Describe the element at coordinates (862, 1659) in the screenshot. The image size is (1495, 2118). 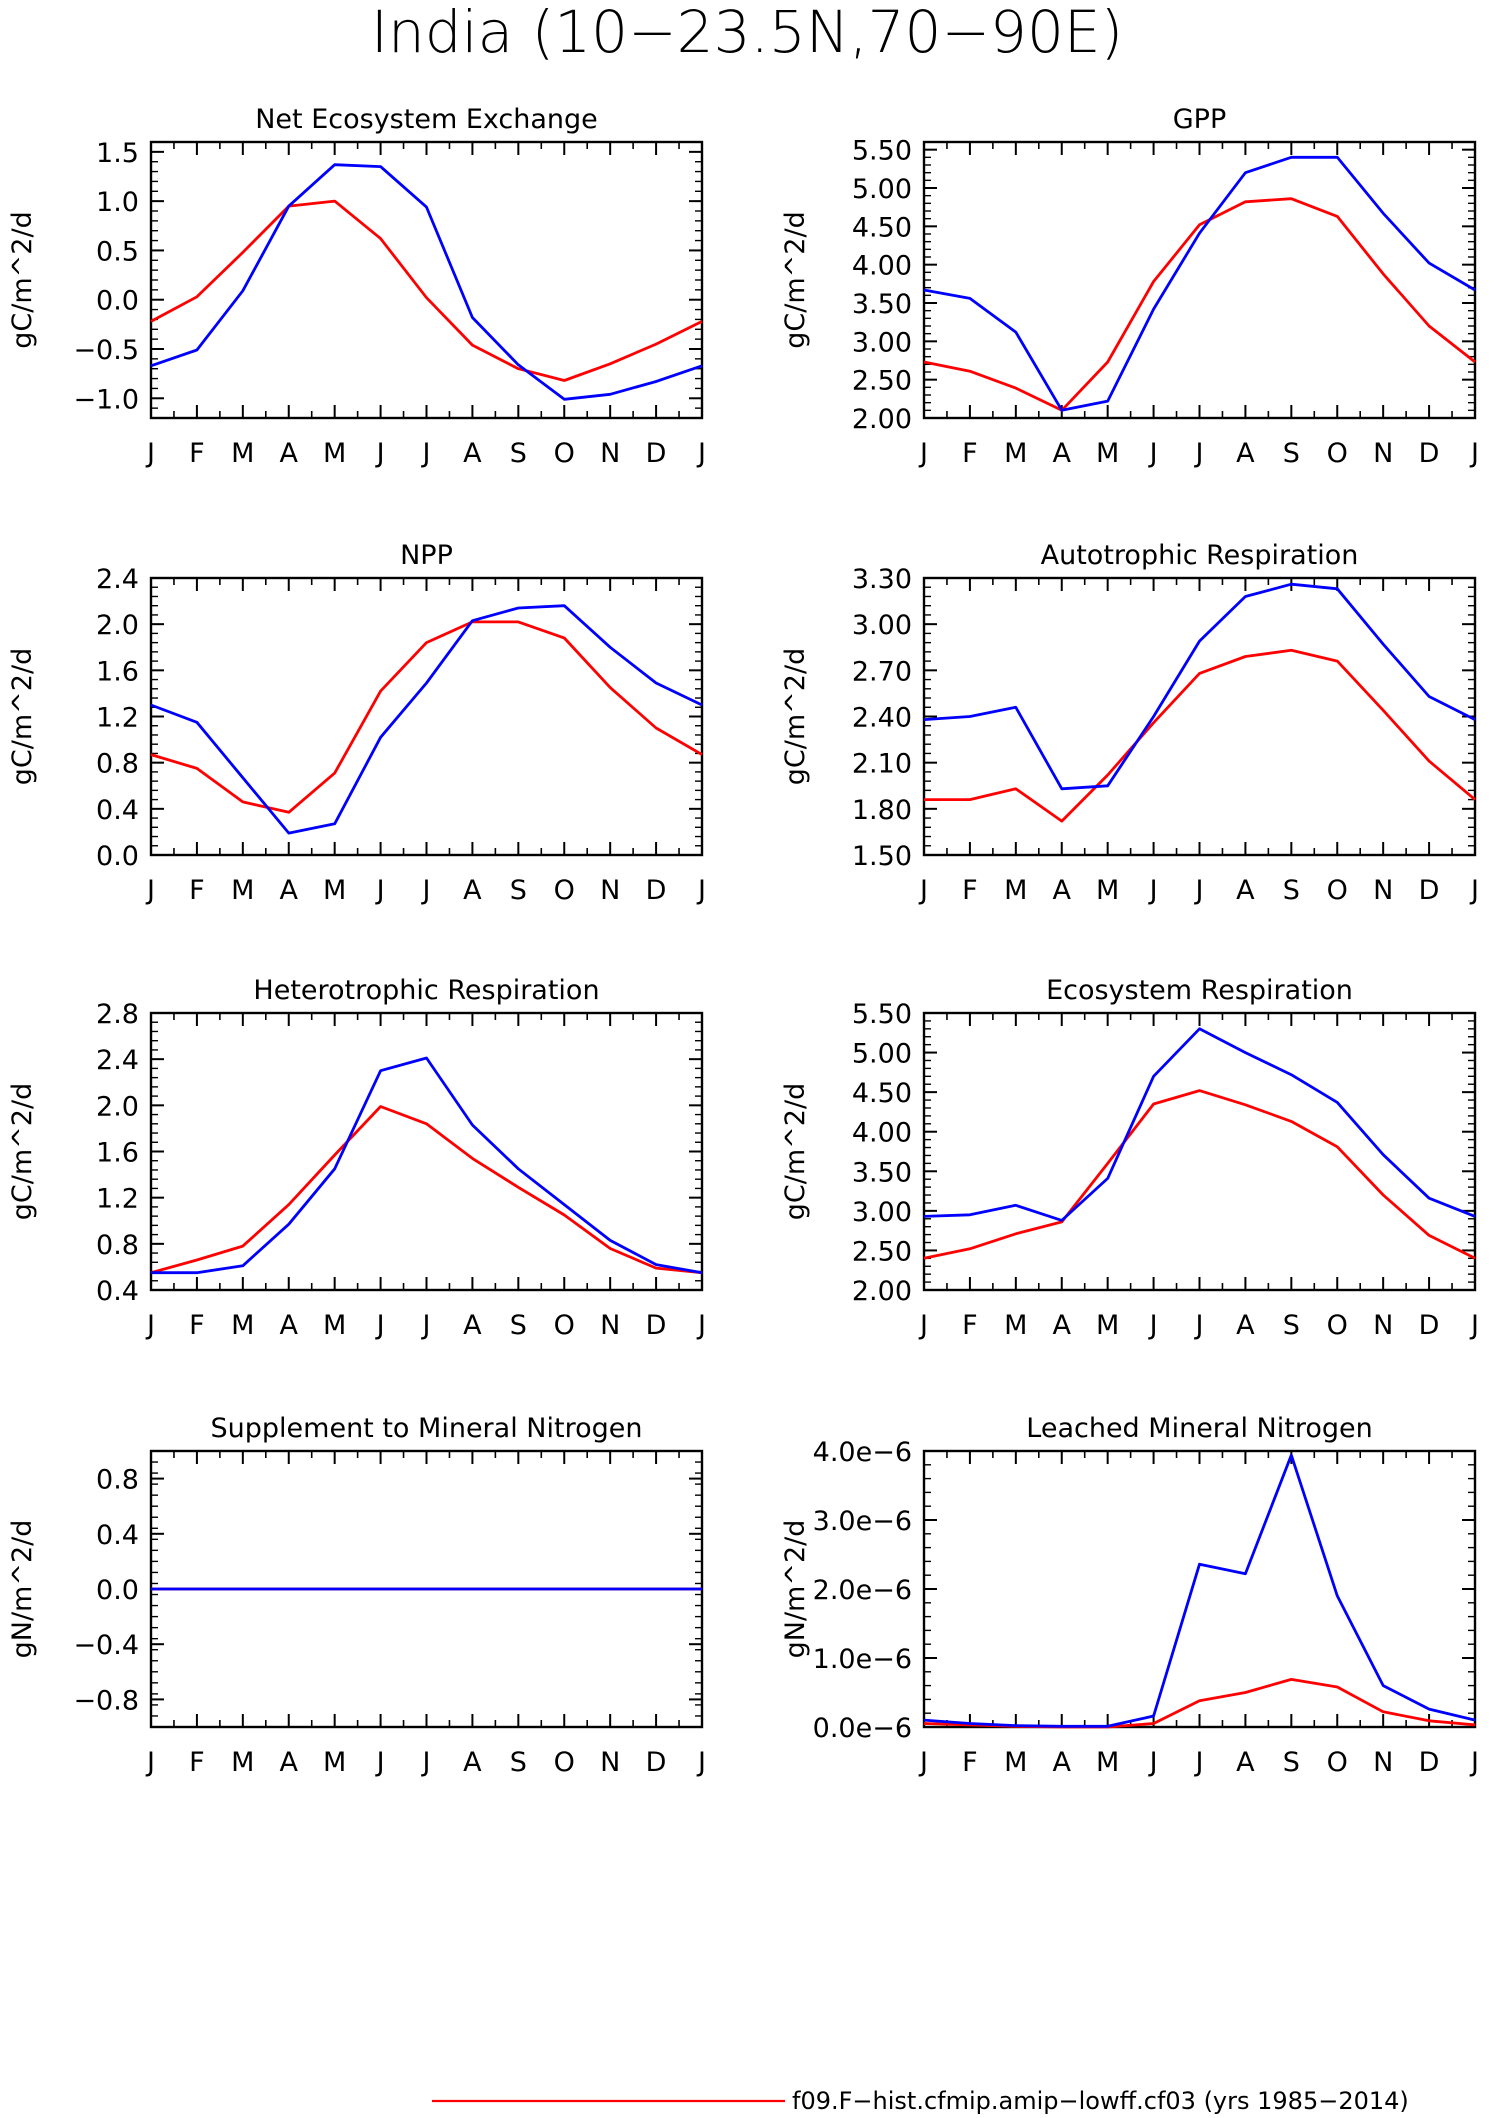
I see `y-tick-label: 1.0e−6` at that location.